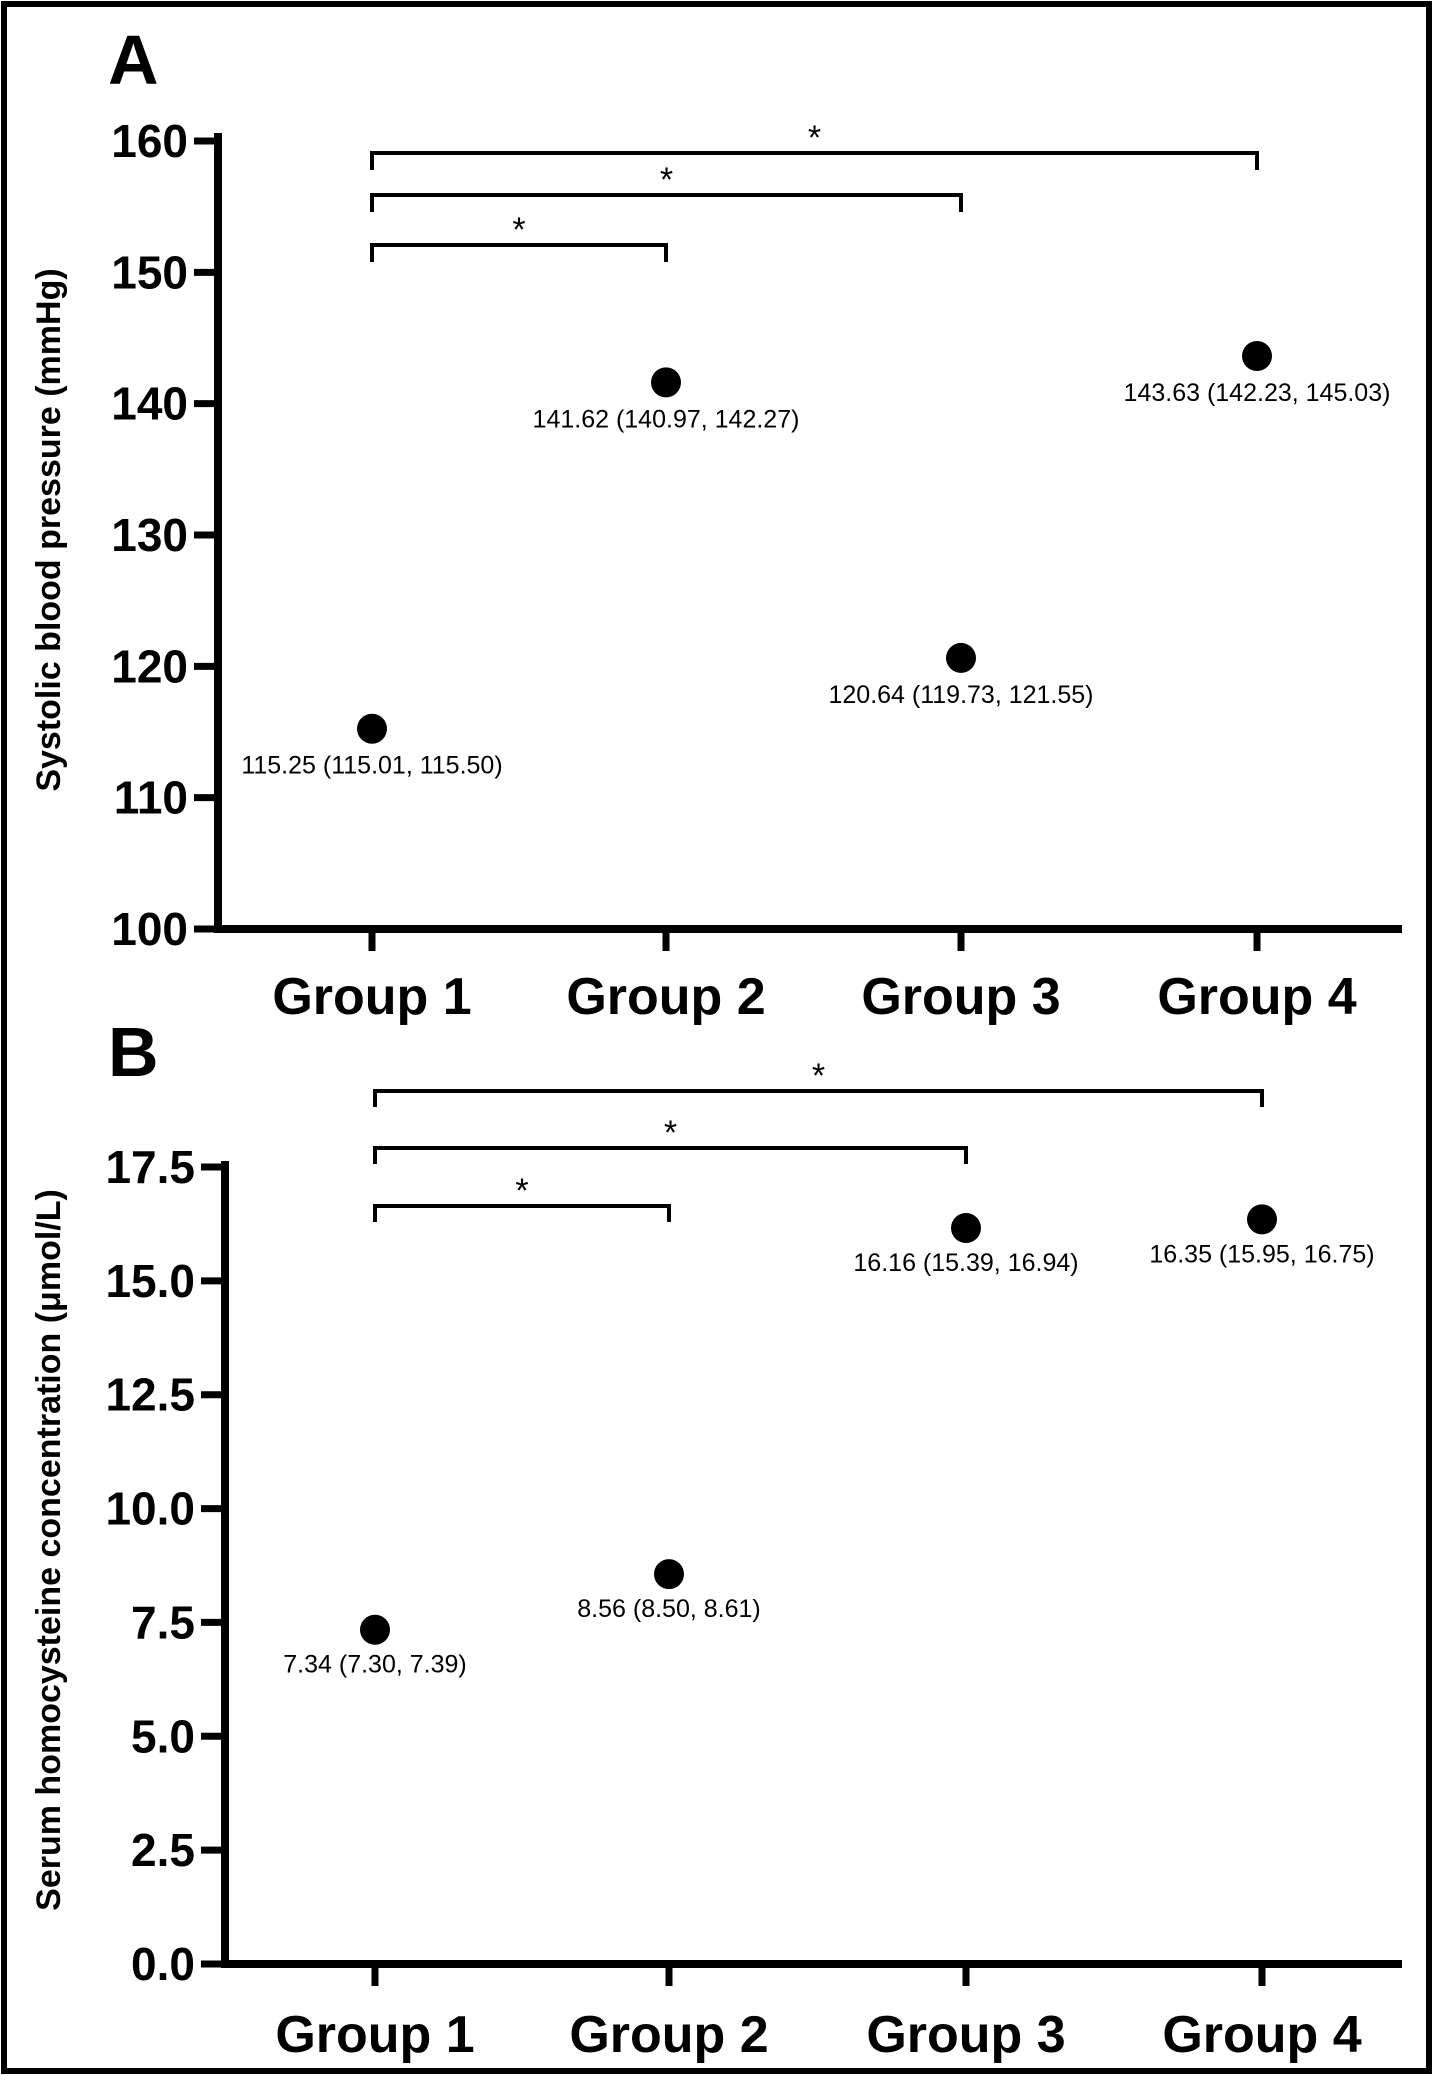 This screenshot has height=2075, width=1433. I want to click on panel-b-data-label: 8.56 (8.50, 8.61), so click(668, 1609).